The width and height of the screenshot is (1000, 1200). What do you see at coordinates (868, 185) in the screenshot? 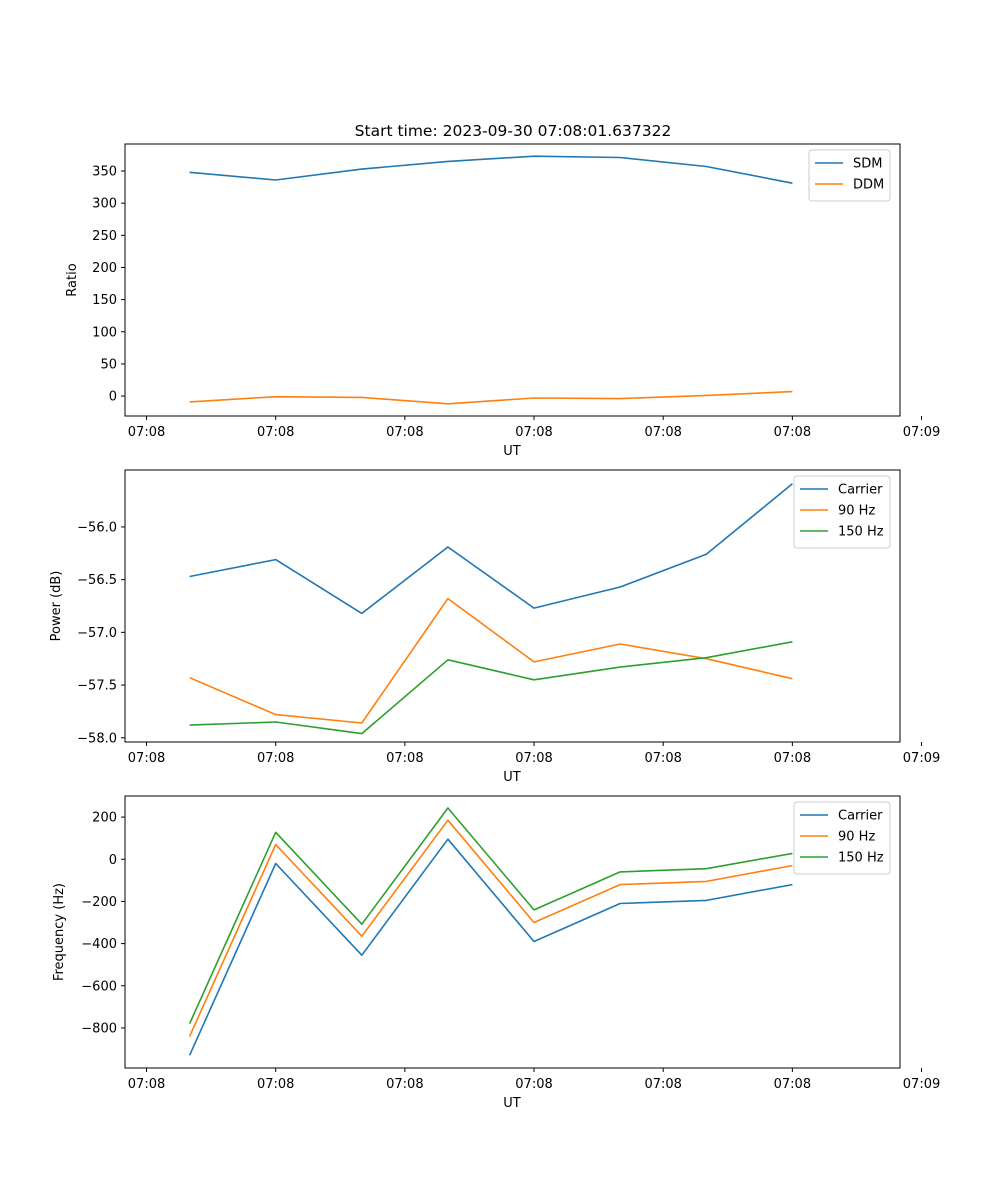
I see `legend-label: DDM` at bounding box center [868, 185].